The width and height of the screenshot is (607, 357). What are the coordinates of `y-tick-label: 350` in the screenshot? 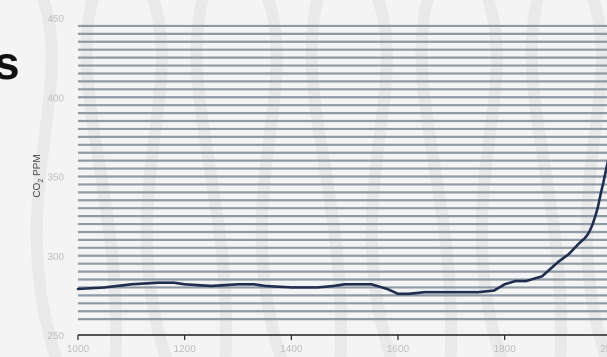 It's located at (55, 178).